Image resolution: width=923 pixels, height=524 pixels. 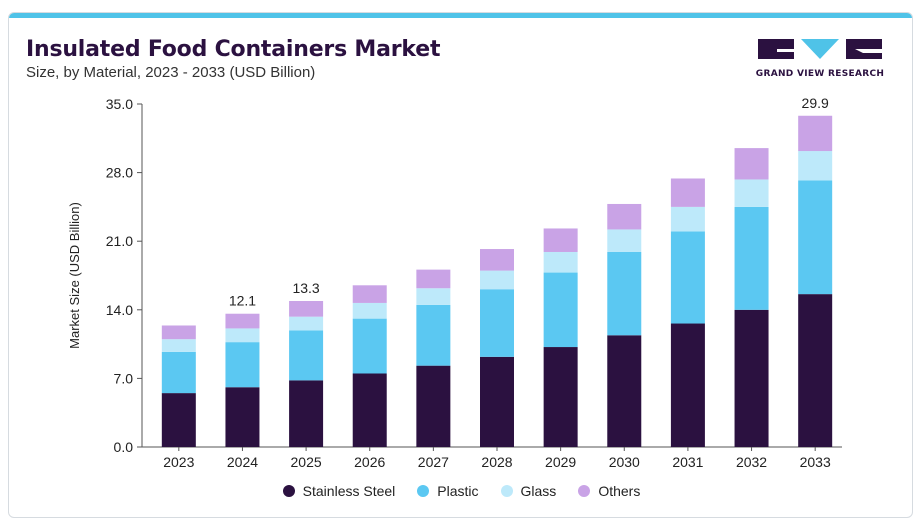 What do you see at coordinates (815, 462) in the screenshot?
I see `x-tick-label: 2033` at bounding box center [815, 462].